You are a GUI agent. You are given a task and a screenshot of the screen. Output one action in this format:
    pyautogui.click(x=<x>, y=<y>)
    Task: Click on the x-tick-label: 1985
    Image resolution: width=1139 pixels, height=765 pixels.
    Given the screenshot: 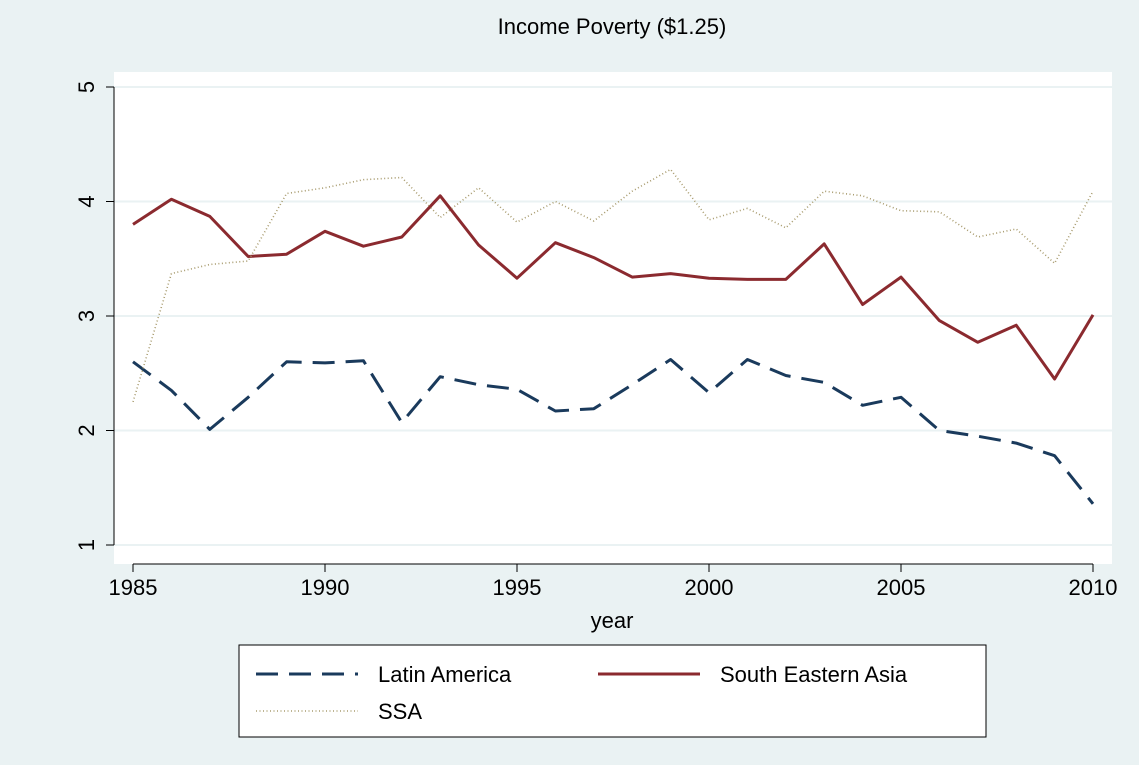 What is the action you would take?
    pyautogui.click(x=133, y=587)
    